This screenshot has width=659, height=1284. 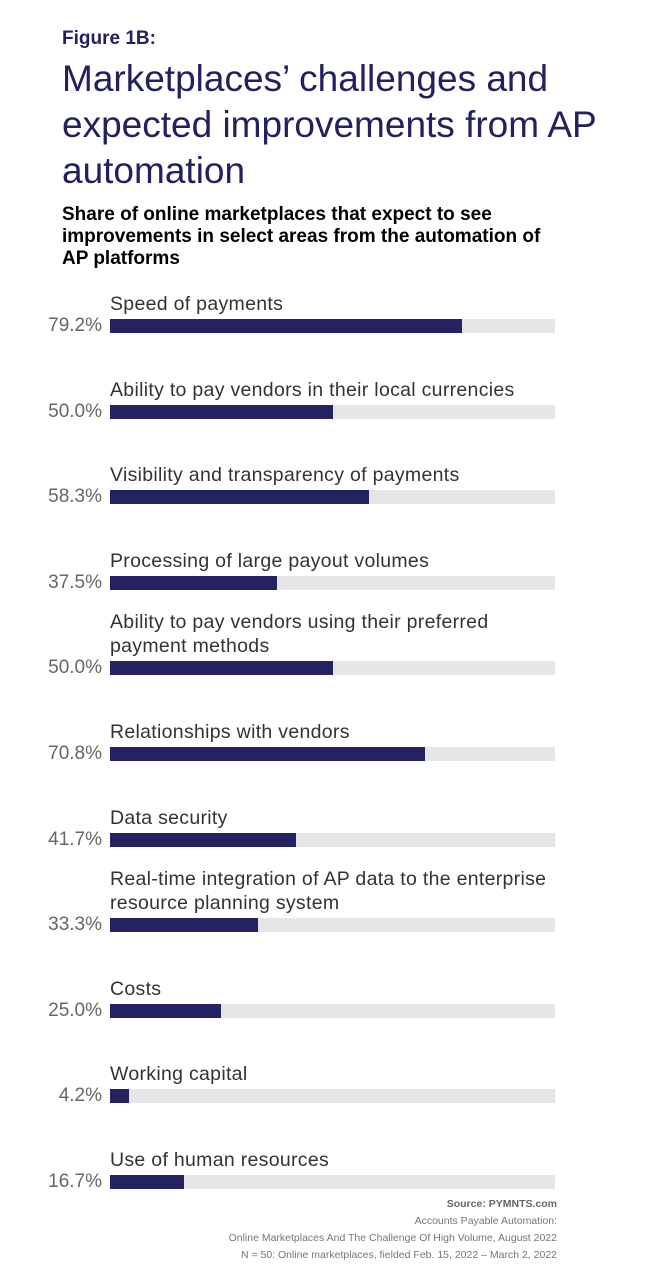 I want to click on value-label: 37.5%, so click(x=75, y=582).